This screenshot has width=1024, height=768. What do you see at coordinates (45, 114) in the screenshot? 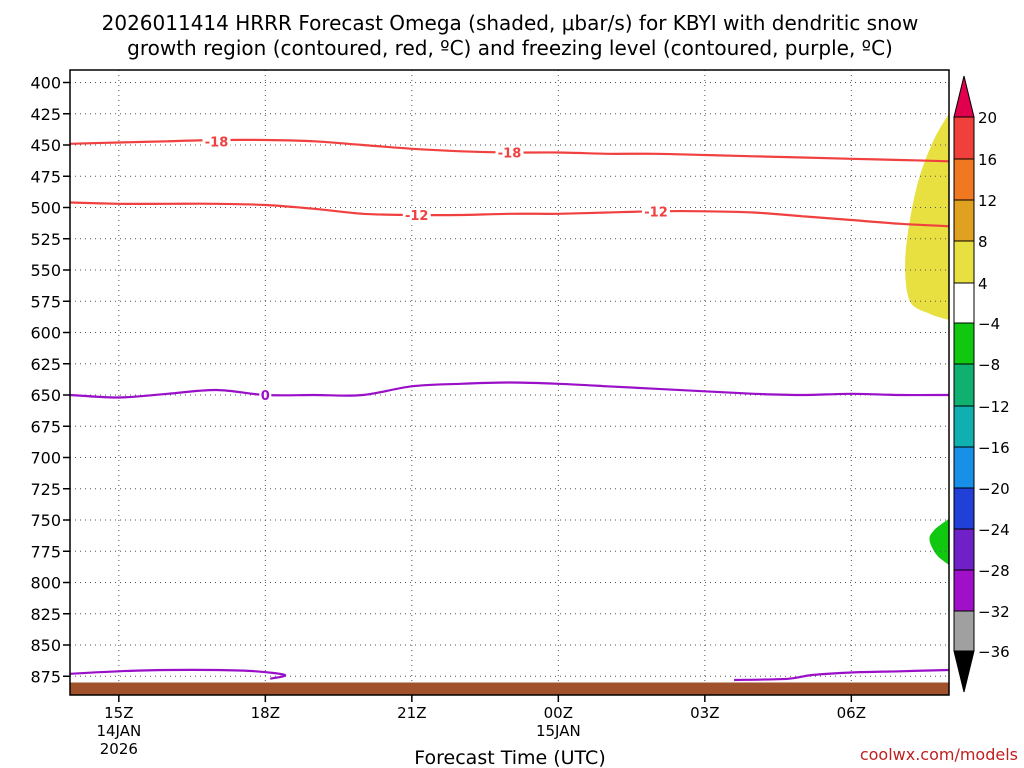
I see `y-tick-label: 425` at bounding box center [45, 114].